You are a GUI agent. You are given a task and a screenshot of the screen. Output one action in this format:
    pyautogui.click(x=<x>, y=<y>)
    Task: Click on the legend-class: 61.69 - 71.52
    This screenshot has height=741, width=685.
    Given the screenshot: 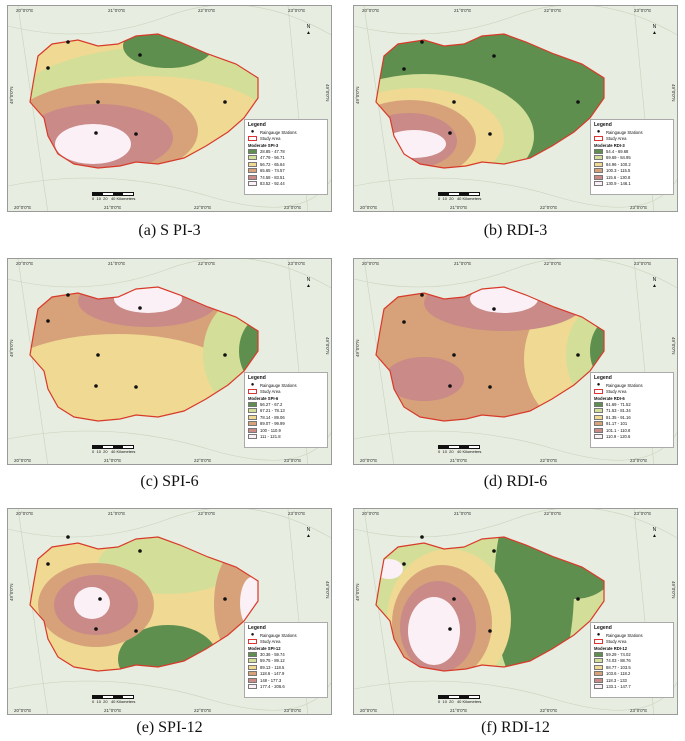 What is the action you would take?
    pyautogui.click(x=618, y=404)
    